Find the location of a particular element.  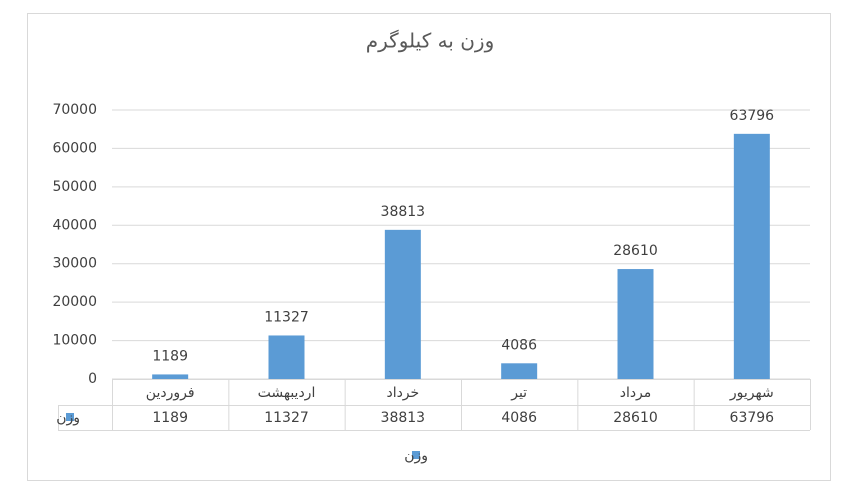

legend-key is located at coordinates (416, 455).